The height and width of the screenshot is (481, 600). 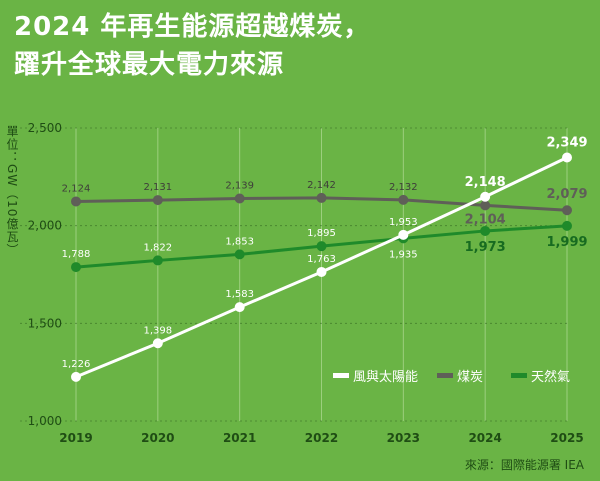 What do you see at coordinates (321, 259) in the screenshot?
I see `data-label-solar_wind: 1,763` at bounding box center [321, 259].